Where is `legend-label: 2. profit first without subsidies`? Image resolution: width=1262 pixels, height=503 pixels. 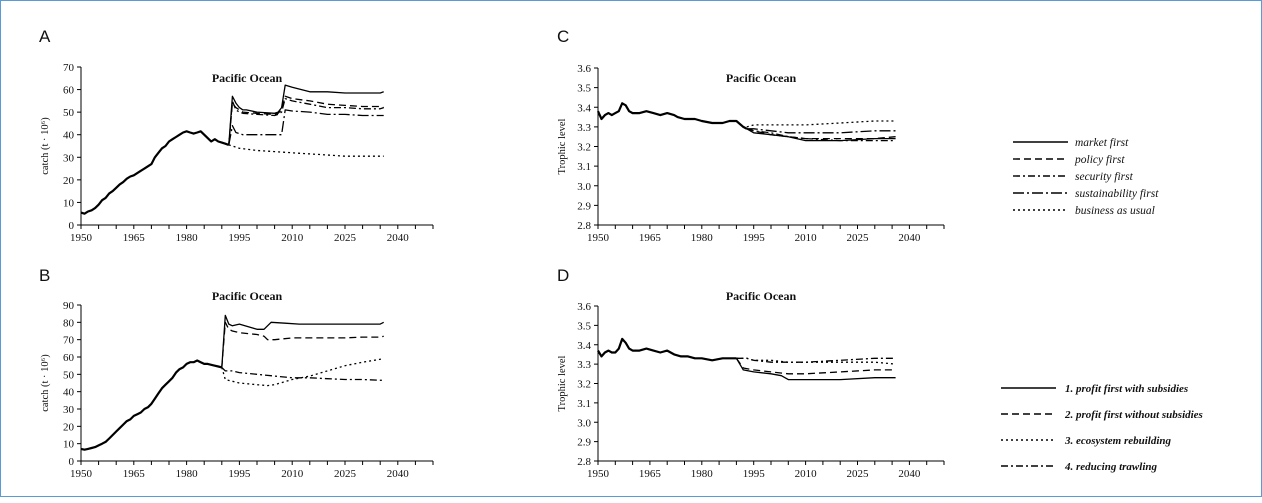 legend-label: 2. profit first without subsidies is located at coordinates (1133, 415).